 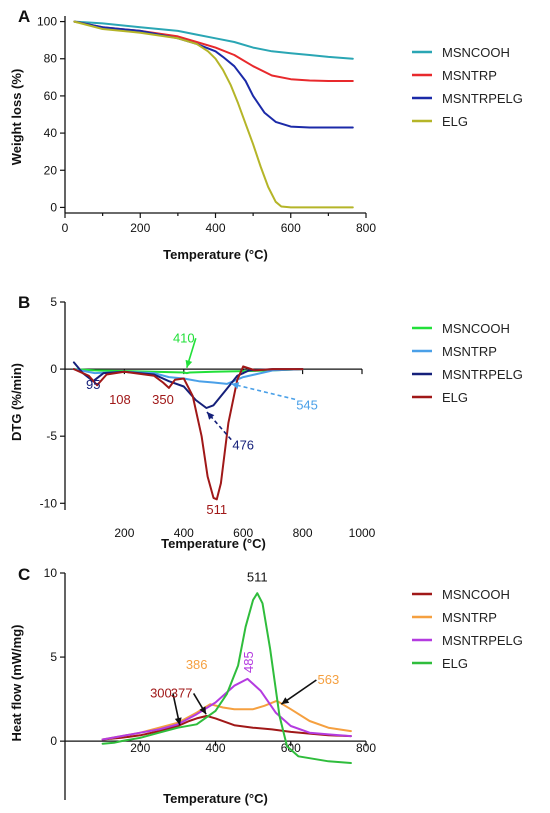 I want to click on y-tick-label: -5, so click(x=51, y=436).